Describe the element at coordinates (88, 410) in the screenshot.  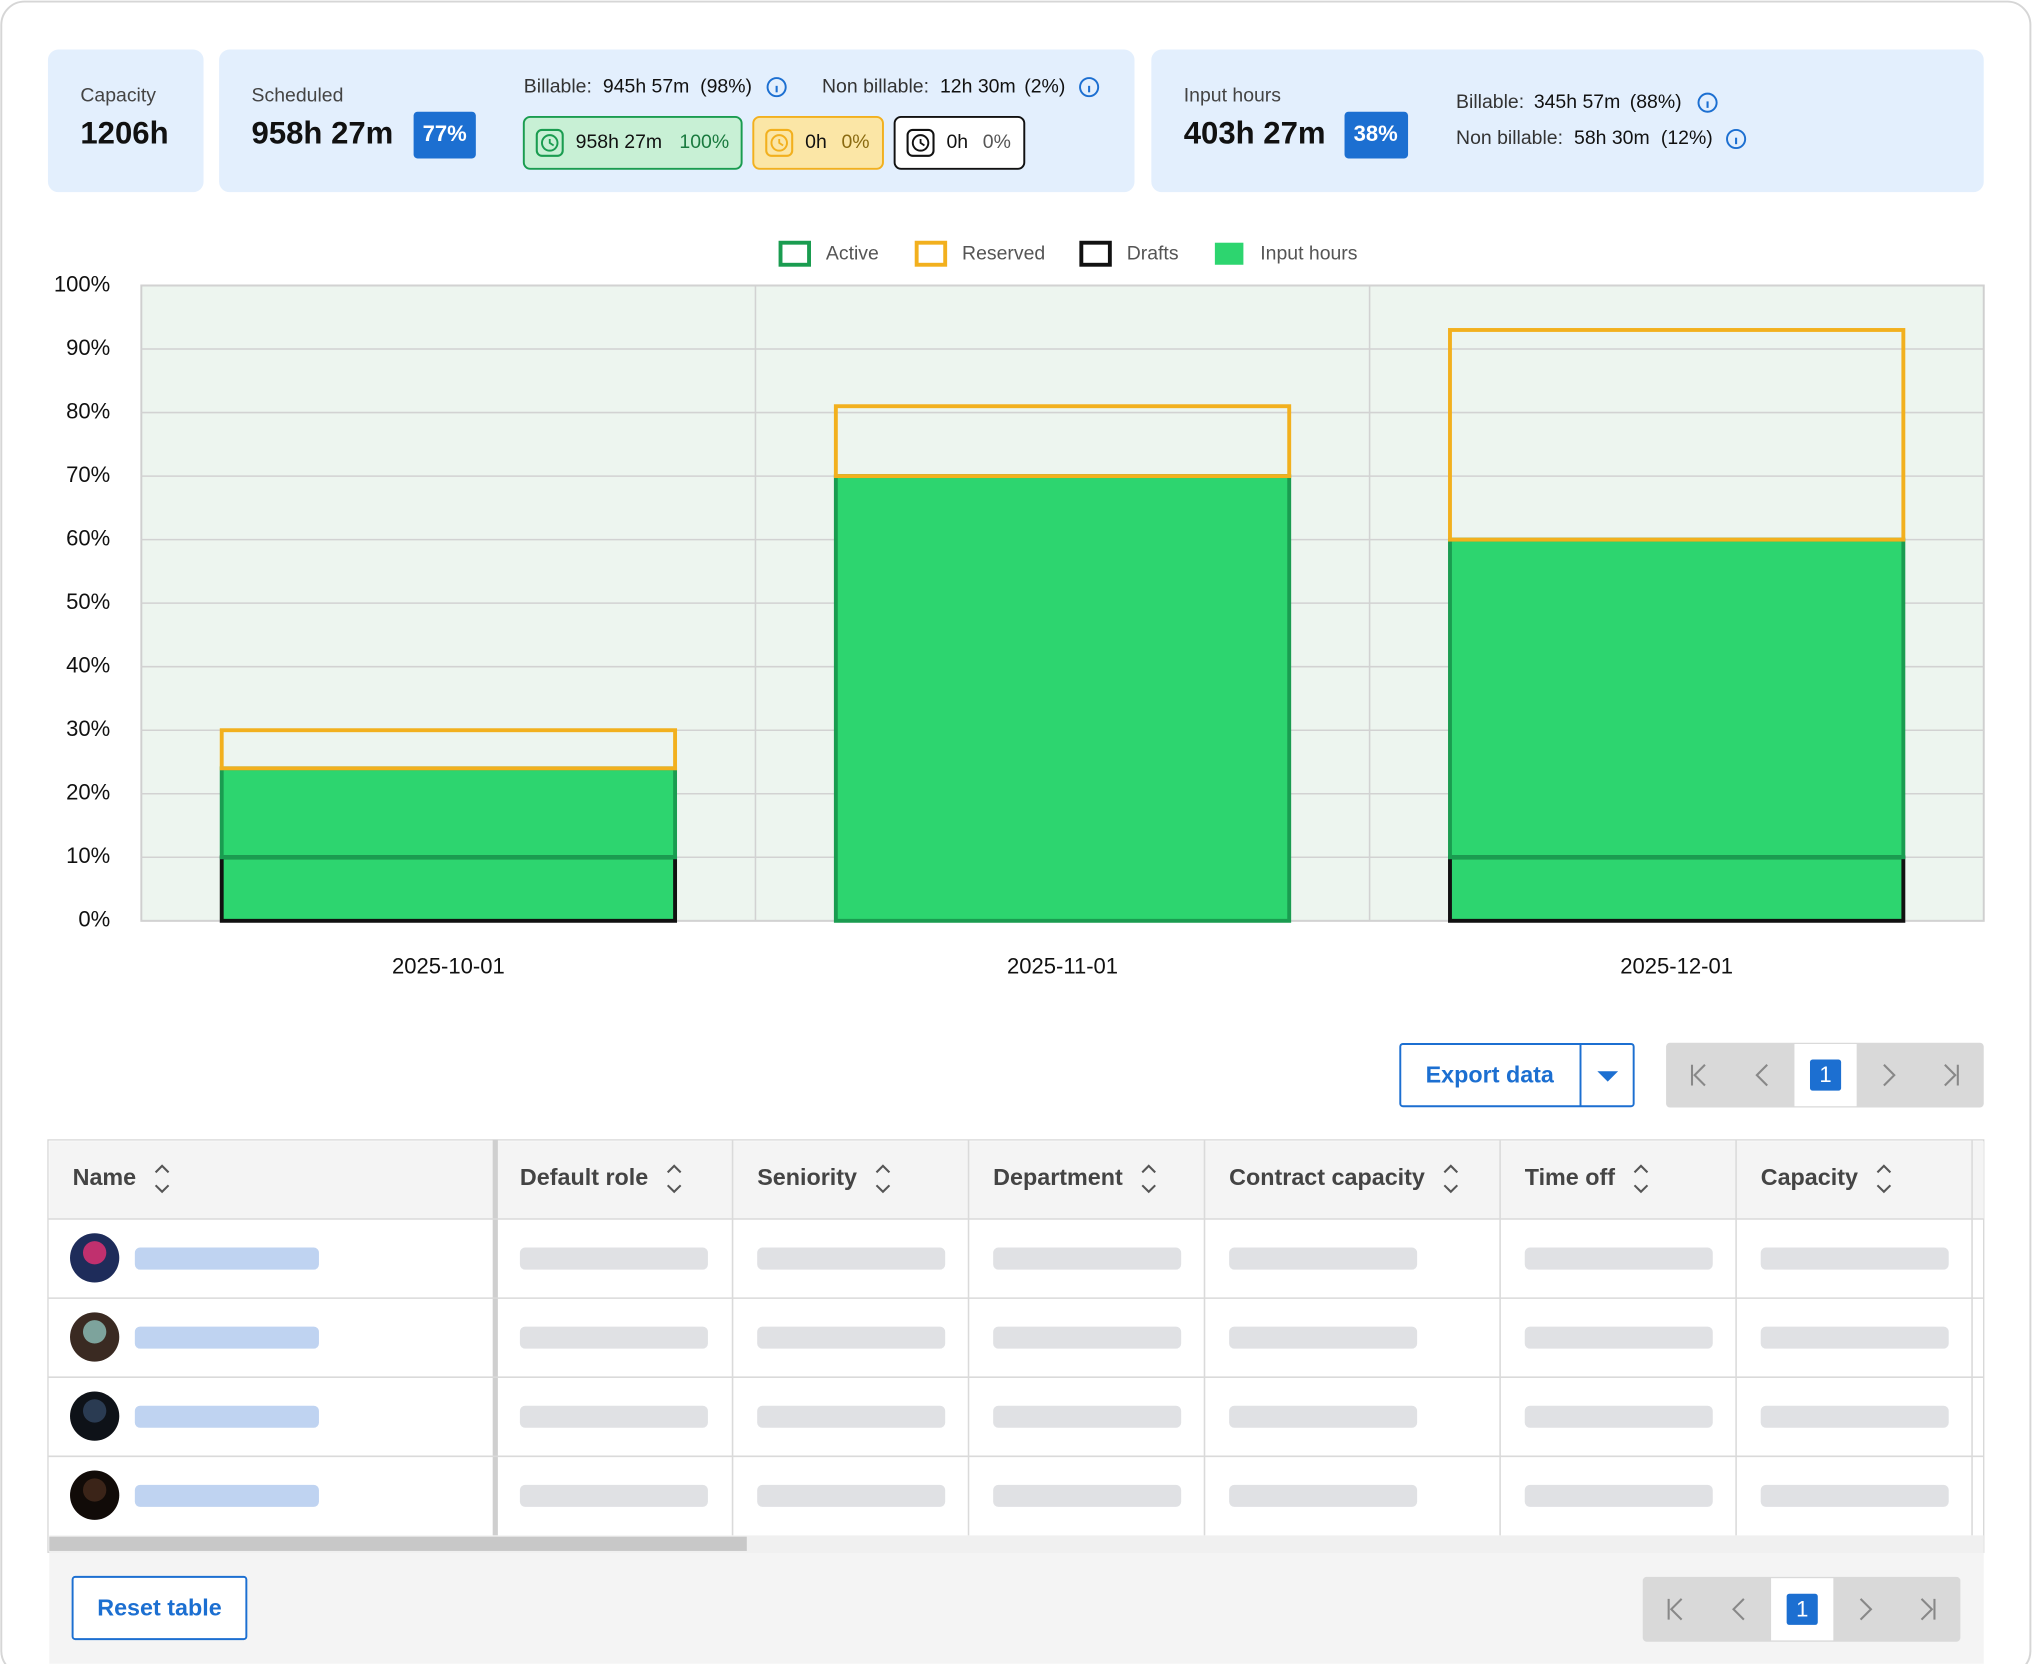
I see `y-tick-label: 80%` at that location.